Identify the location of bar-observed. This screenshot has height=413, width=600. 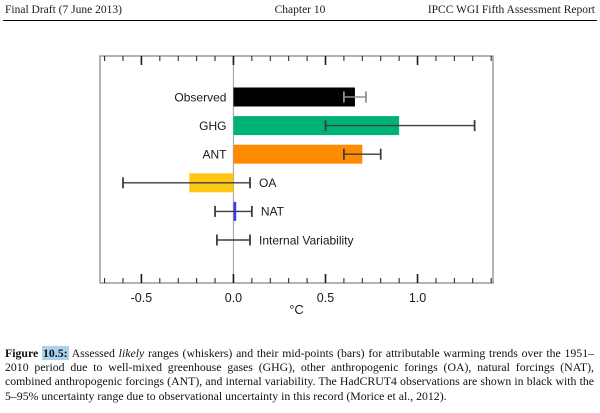
(294, 97).